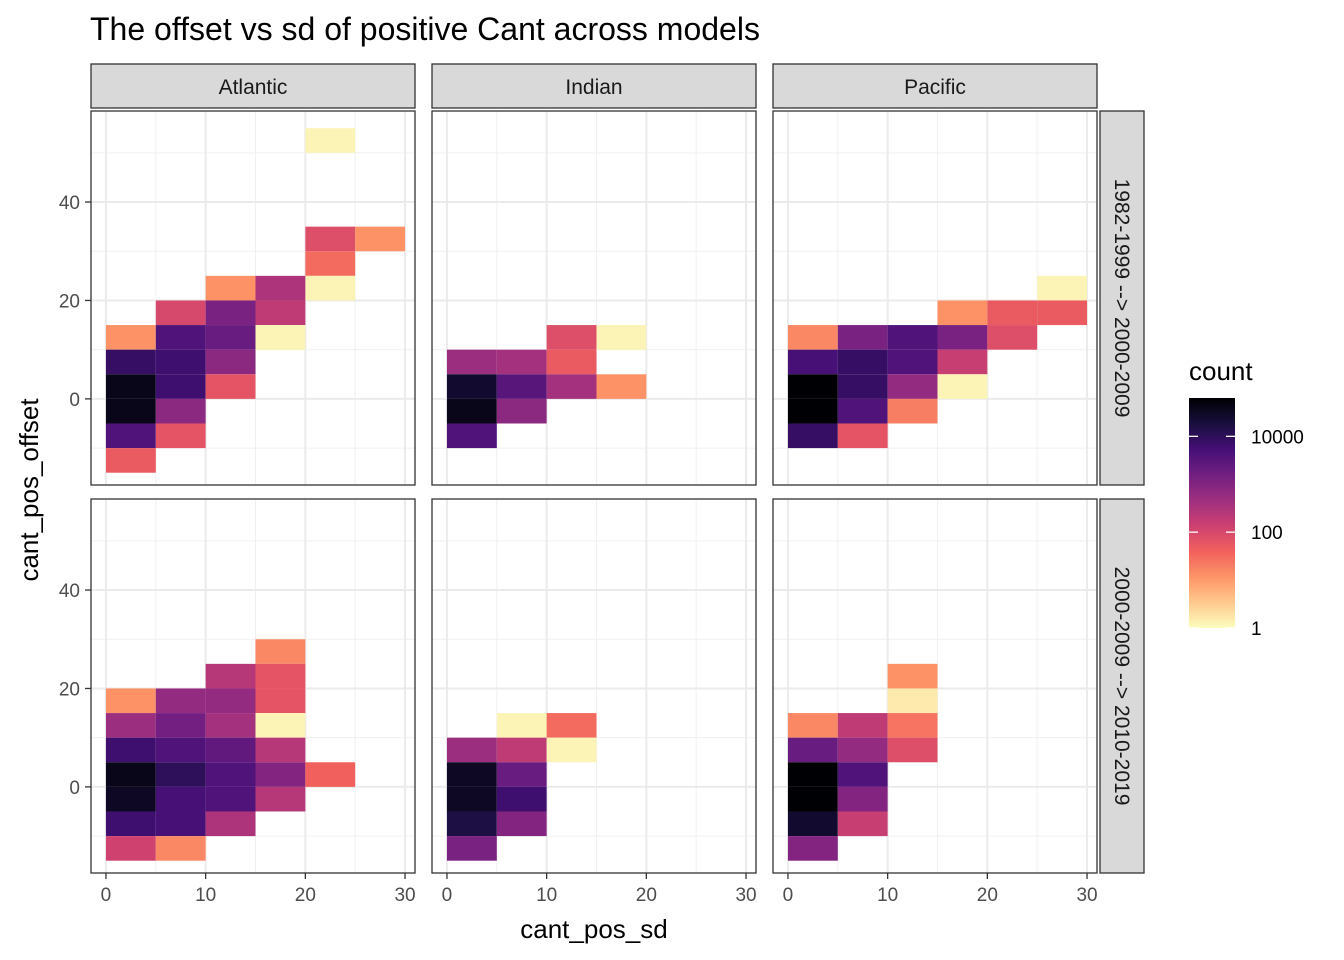 Image resolution: width=1344 pixels, height=960 pixels. What do you see at coordinates (1256, 629) in the screenshot?
I see `legend-label: 1` at bounding box center [1256, 629].